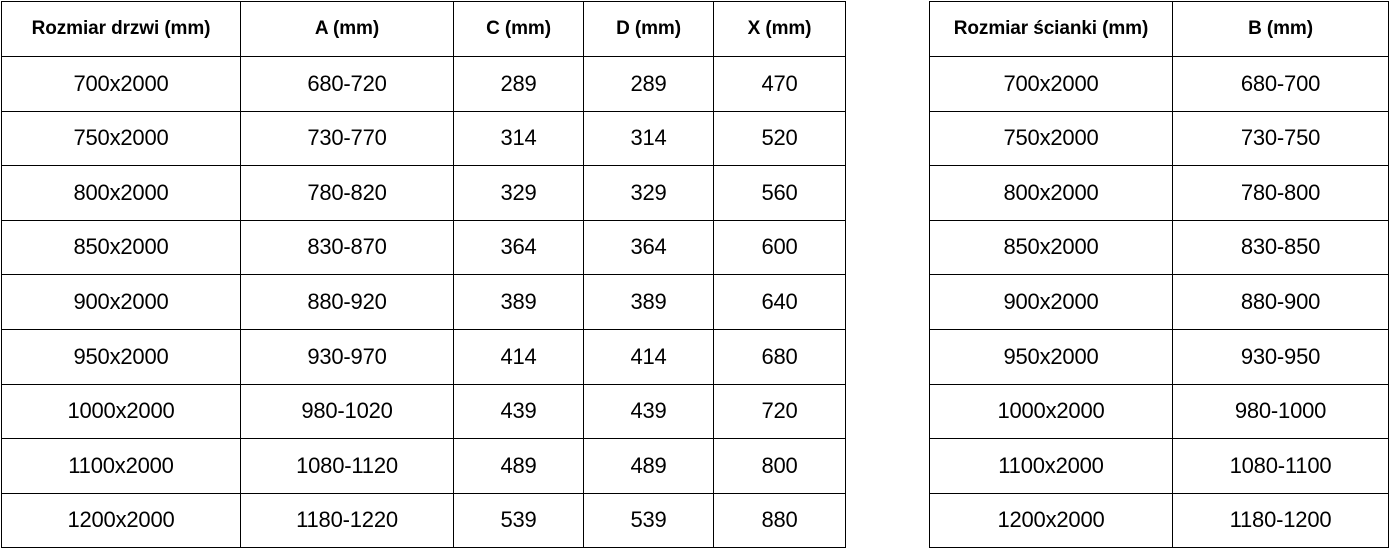  What do you see at coordinates (648, 520) in the screenshot?
I see `cell-d: 539` at bounding box center [648, 520].